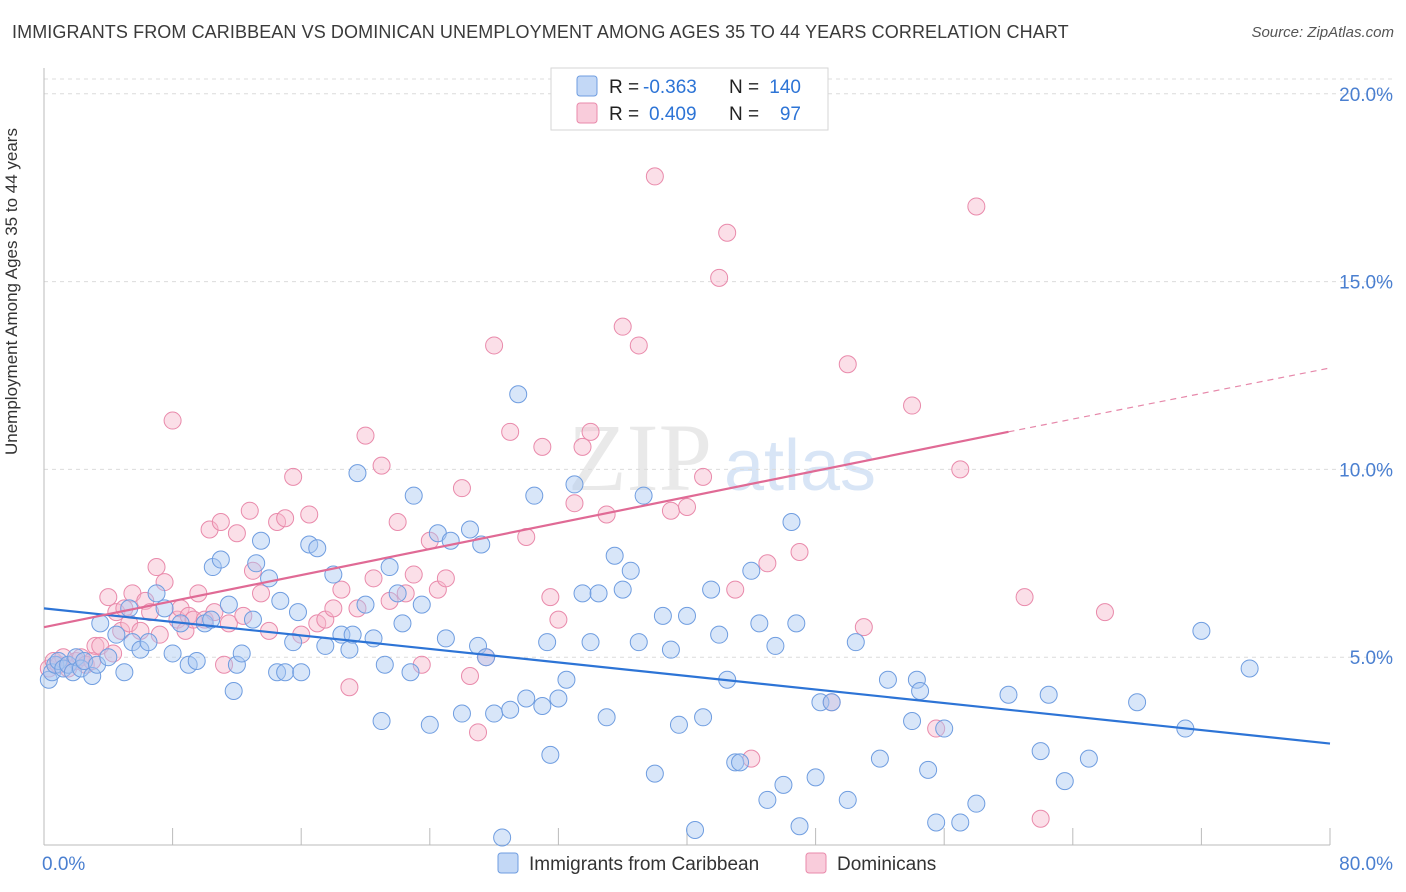 This screenshot has width=1406, height=892. What do you see at coordinates (816, 863) in the screenshot?
I see `series-legend-swatch-dominicans` at bounding box center [816, 863].